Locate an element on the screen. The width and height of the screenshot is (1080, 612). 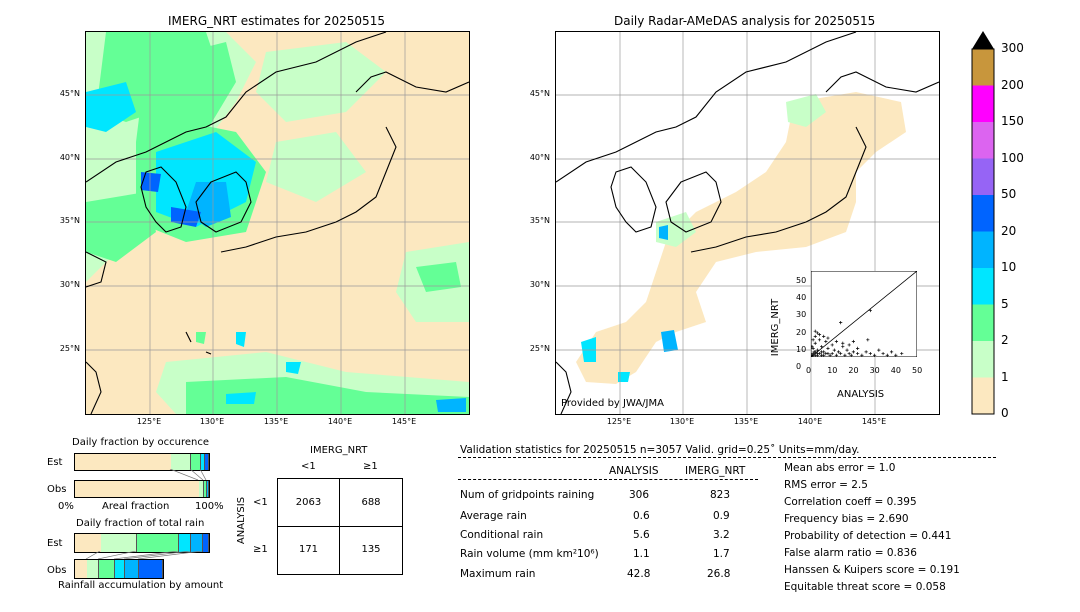
right-lat-45: 45°N is located at coordinates (539, 93).